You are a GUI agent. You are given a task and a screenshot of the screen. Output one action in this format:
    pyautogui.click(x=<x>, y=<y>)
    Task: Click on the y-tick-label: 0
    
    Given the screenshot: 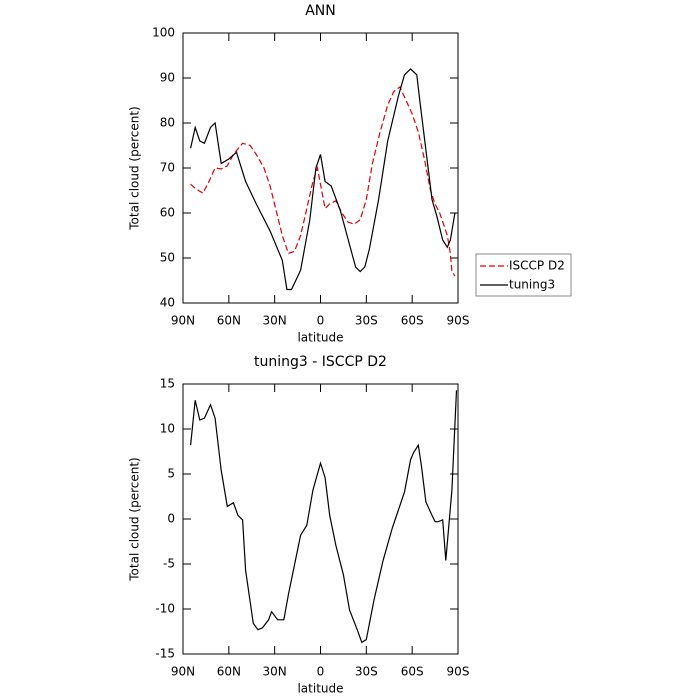 What is the action you would take?
    pyautogui.click(x=171, y=519)
    